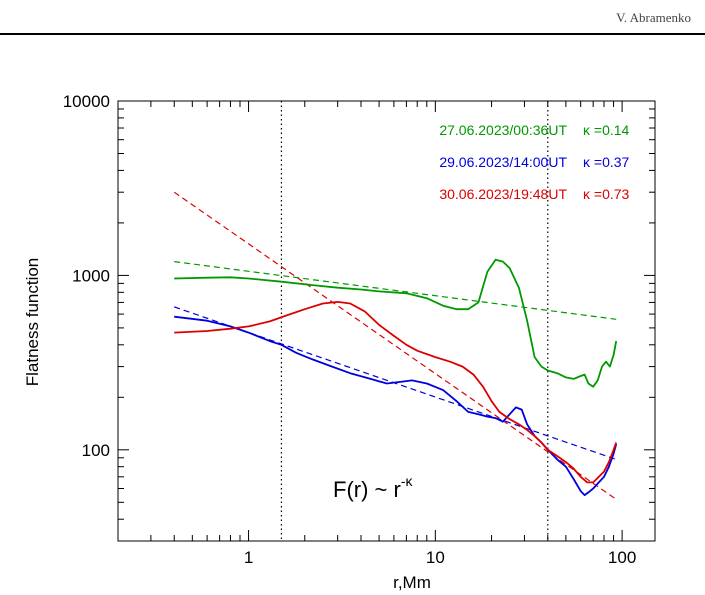 This screenshot has width=705, height=595. What do you see at coordinates (412, 582) in the screenshot?
I see `x-axis-label: r,Mm` at bounding box center [412, 582].